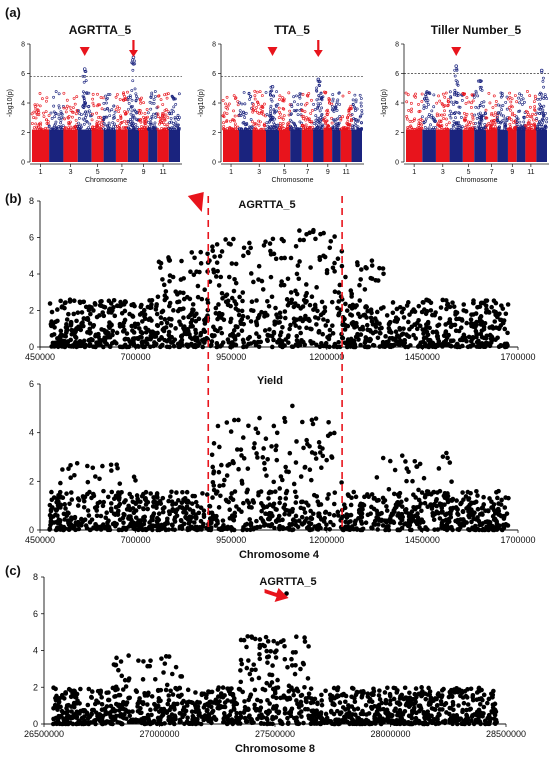 The image size is (558, 762). What do you see at coordinates (336, 145) in the screenshot?
I see `manhattan-band` at bounding box center [336, 145].